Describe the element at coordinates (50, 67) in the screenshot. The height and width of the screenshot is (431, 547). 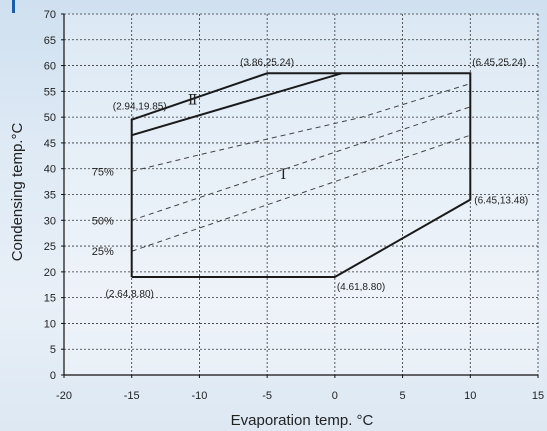
I see `y-tick-label: 60` at that location.